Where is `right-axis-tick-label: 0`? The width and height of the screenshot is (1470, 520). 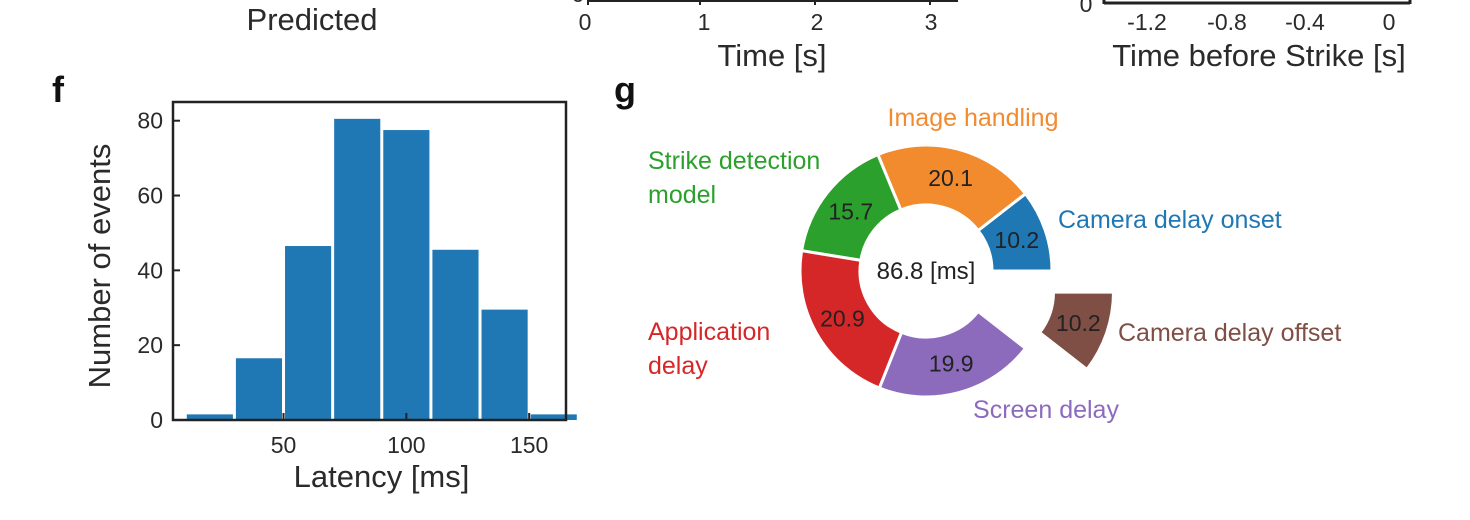 right-axis-tick-label: 0 is located at coordinates (1389, 22).